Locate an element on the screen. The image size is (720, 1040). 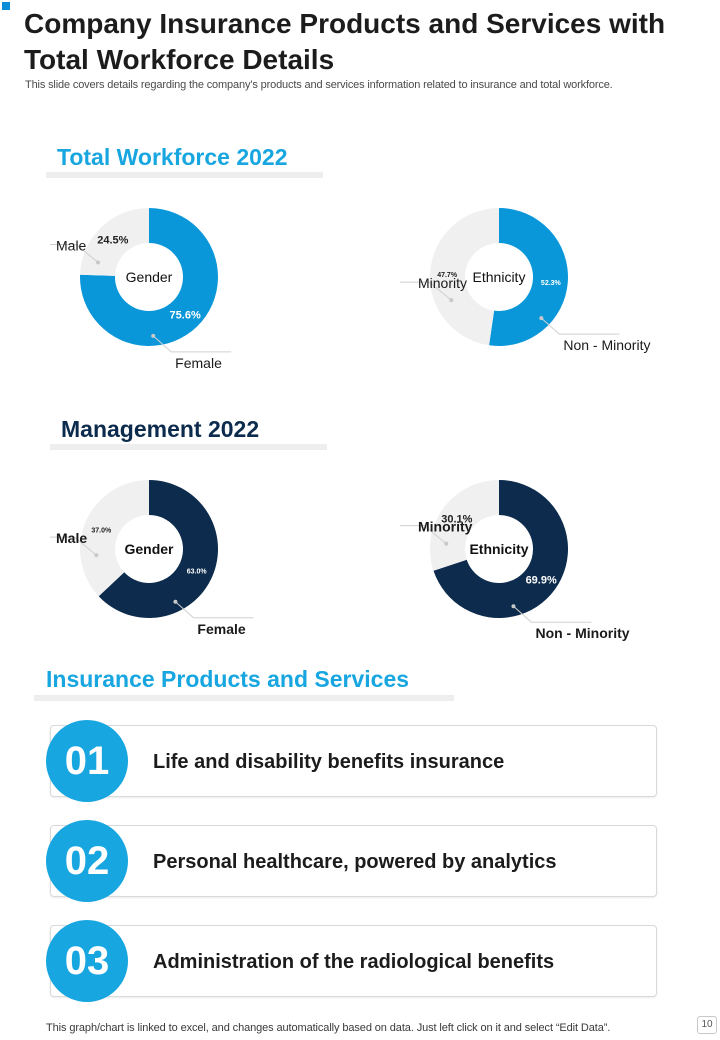
value-label-female: 75.6% is located at coordinates (185, 315).